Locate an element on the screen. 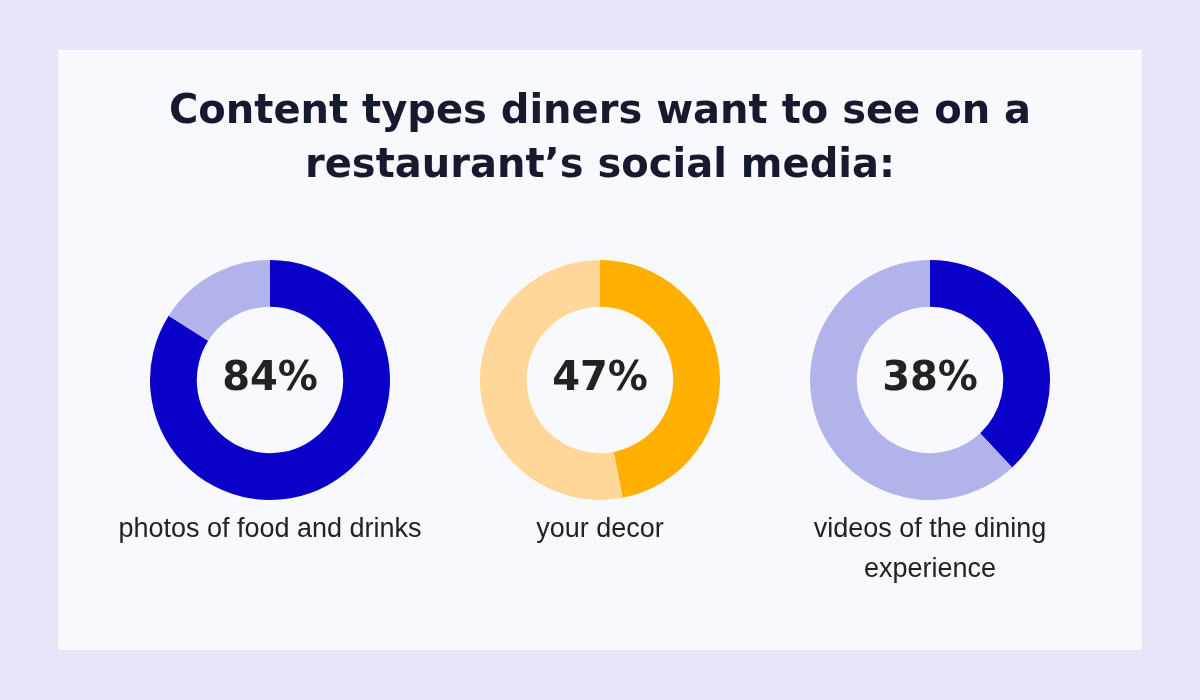 This screenshot has height=700, width=1200. text: Content types diners want to see on a restaurant’s social media: is located at coordinates (600, 136).